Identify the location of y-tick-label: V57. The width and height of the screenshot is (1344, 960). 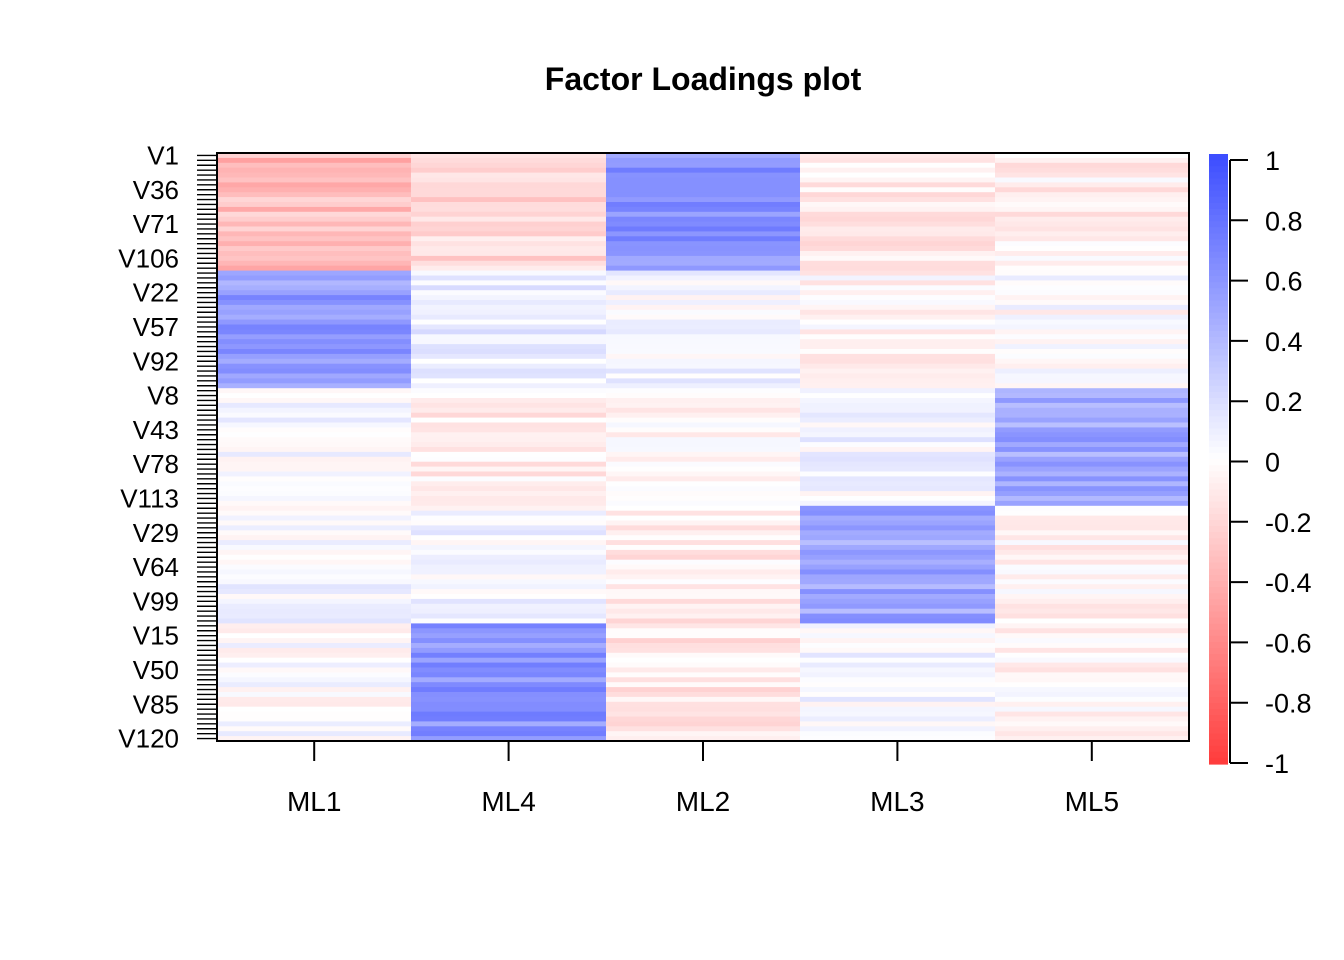
(156, 327).